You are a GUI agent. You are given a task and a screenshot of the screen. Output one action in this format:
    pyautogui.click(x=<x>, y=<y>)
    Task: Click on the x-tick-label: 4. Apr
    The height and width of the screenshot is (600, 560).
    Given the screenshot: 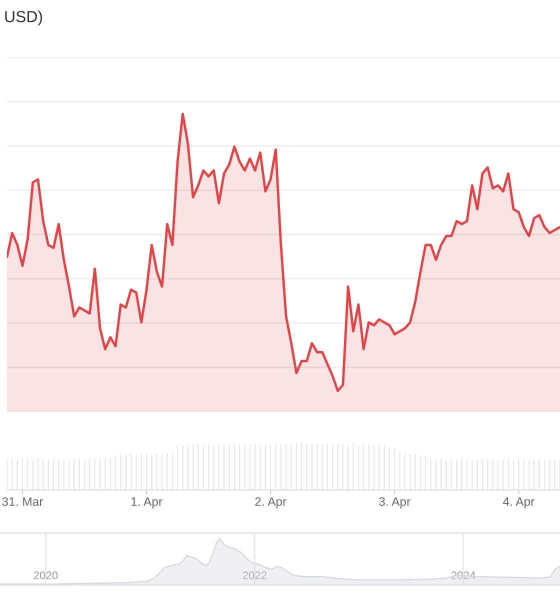 What is the action you would take?
    pyautogui.click(x=518, y=502)
    